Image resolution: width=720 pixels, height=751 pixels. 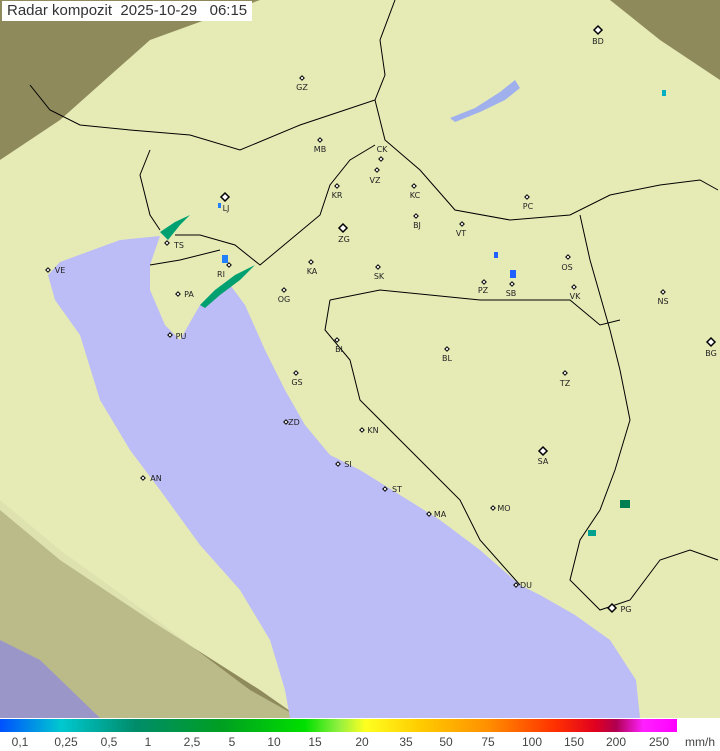 I want to click on legend-label: 250, so click(x=659, y=742).